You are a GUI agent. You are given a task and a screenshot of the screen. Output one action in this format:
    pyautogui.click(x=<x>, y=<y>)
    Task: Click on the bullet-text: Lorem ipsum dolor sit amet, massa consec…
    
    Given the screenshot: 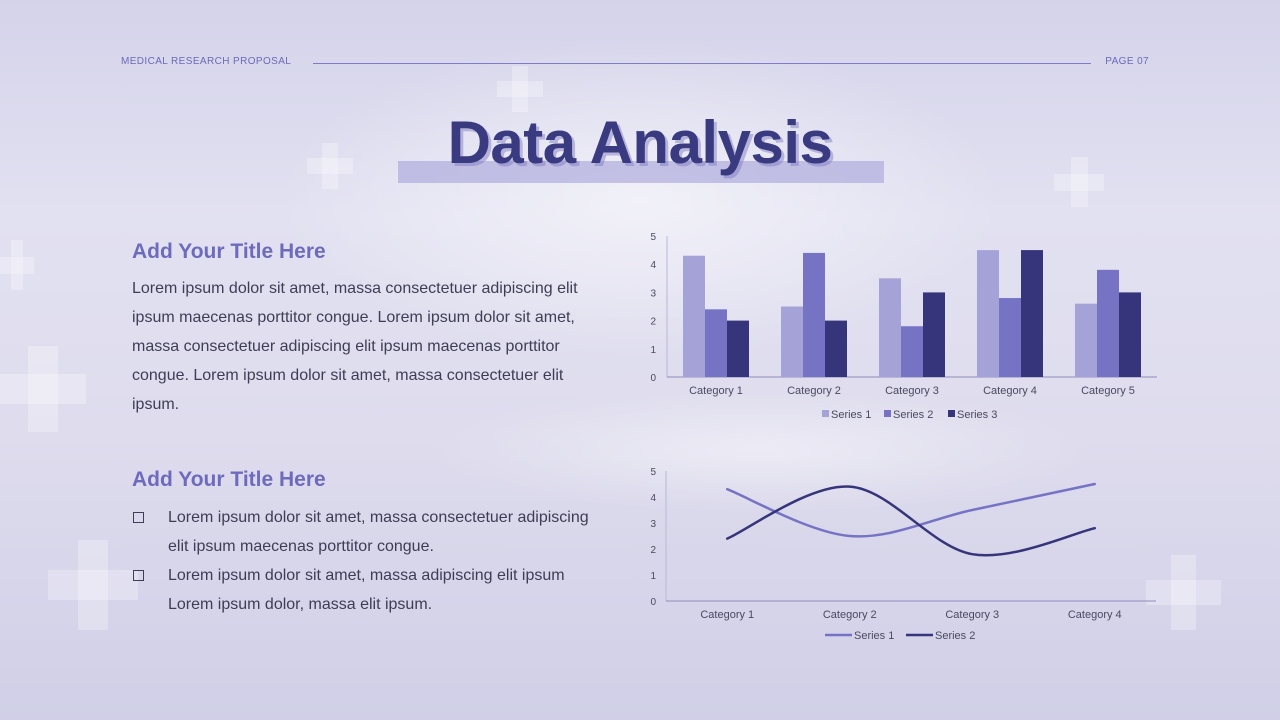 What is the action you would take?
    pyautogui.click(x=378, y=532)
    